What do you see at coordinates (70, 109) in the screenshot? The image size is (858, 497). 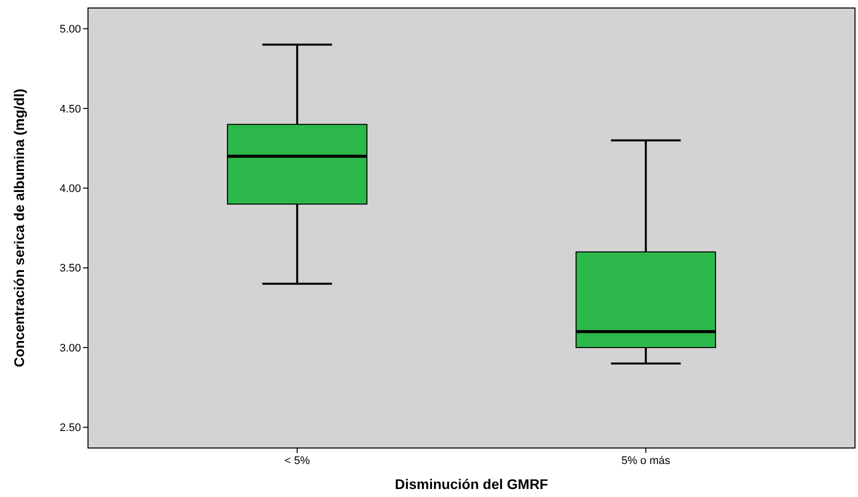 I see `y-tick-label: 4.50` at bounding box center [70, 109].